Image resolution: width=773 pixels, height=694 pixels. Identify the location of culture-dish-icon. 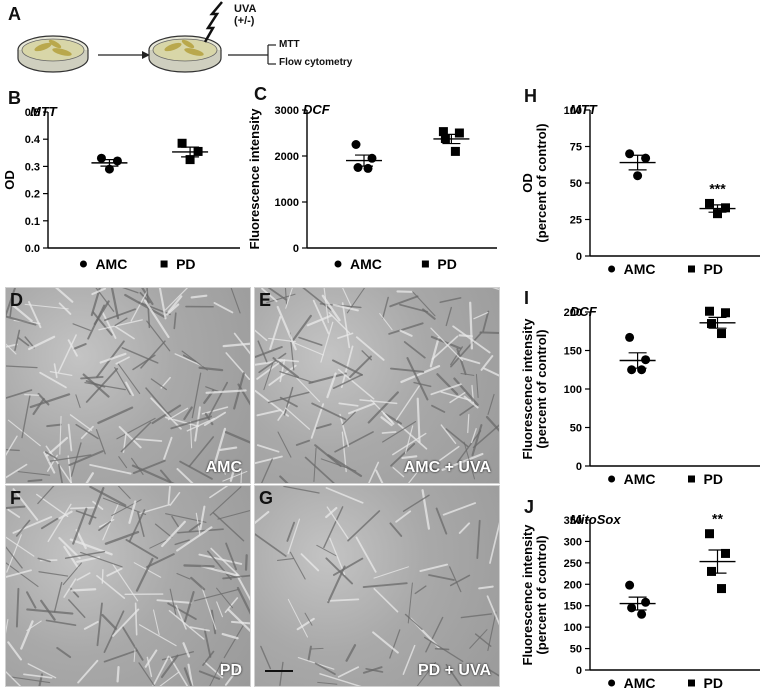
(185, 54).